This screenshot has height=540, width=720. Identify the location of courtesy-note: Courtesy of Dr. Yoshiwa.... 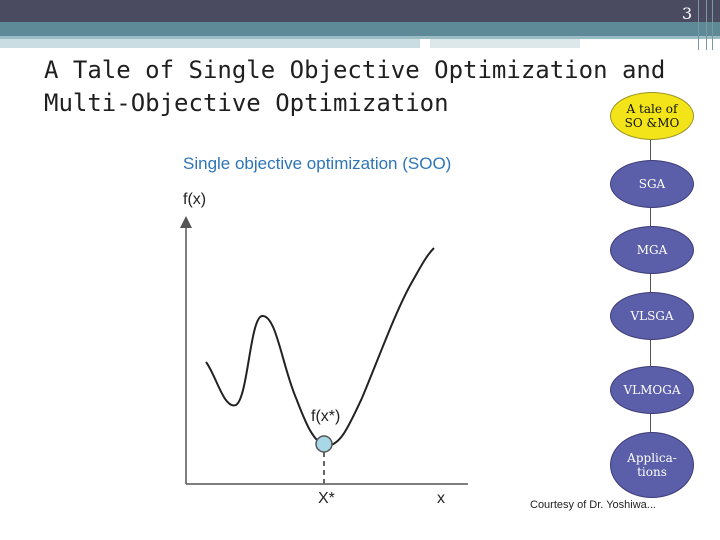
(593, 505).